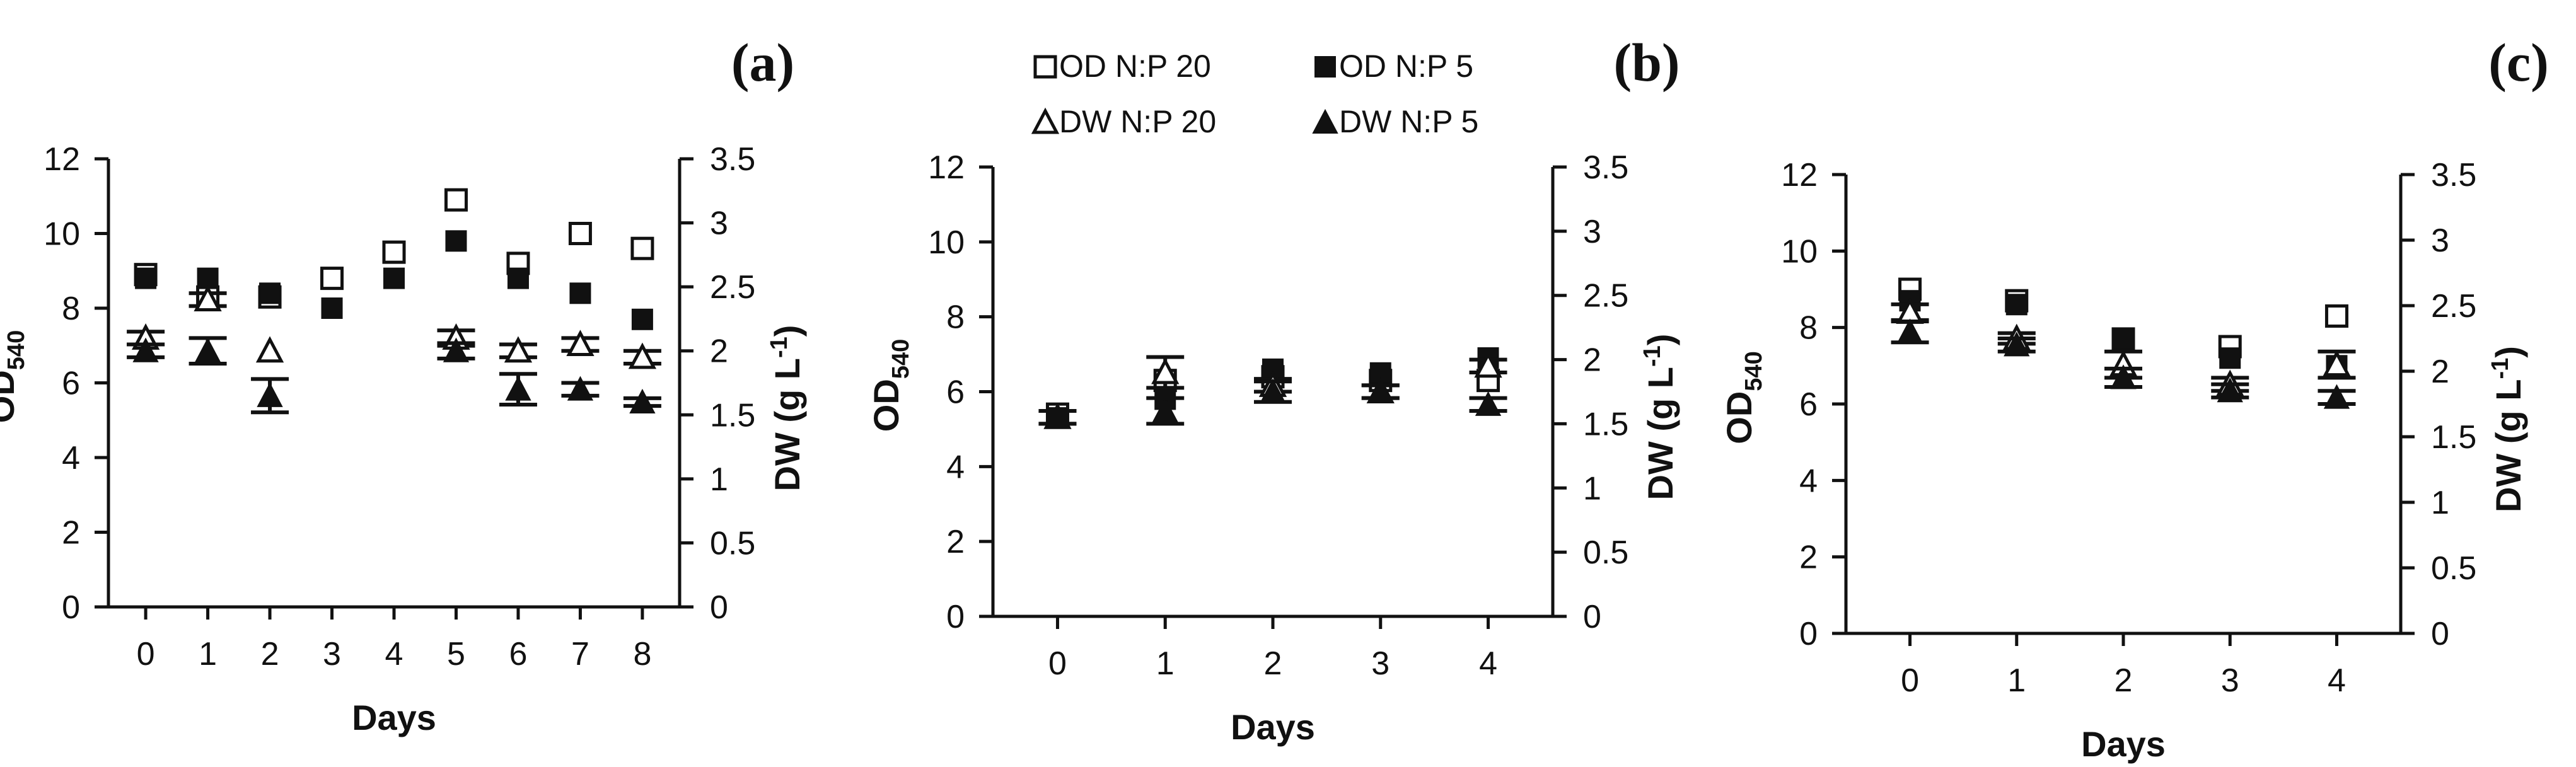 This screenshot has height=767, width=2576. Describe the element at coordinates (2518, 62) in the screenshot. I see `panel-label: (c)` at that location.